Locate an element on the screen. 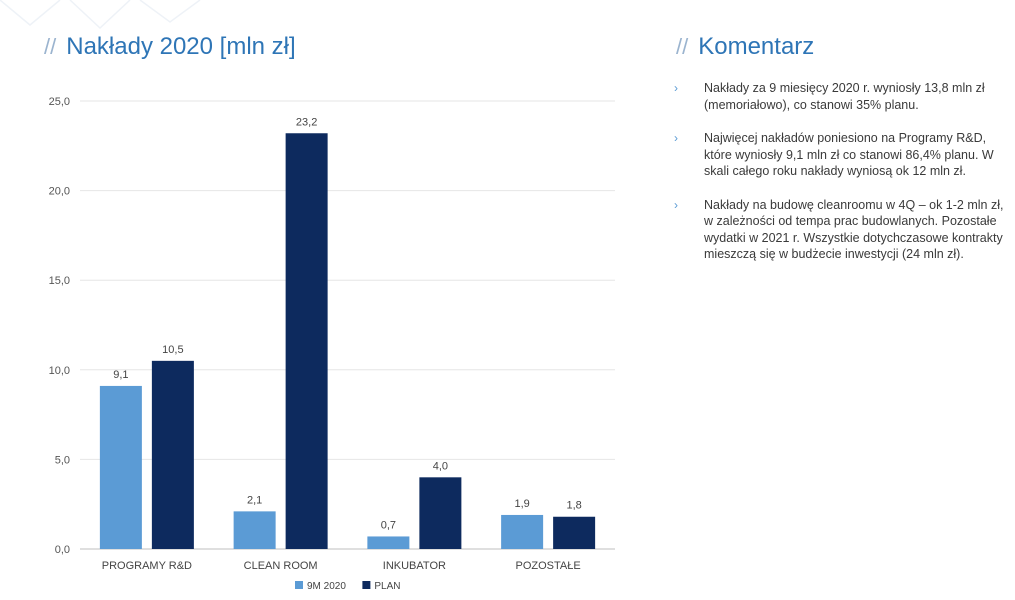 This screenshot has height=600, width=1015. data-label: 10,5 is located at coordinates (172, 350).